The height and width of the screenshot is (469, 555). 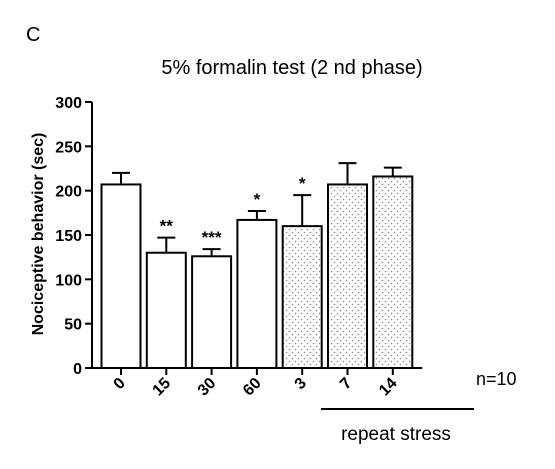 What do you see at coordinates (77, 369) in the screenshot?
I see `y-tick-label: 0` at bounding box center [77, 369].